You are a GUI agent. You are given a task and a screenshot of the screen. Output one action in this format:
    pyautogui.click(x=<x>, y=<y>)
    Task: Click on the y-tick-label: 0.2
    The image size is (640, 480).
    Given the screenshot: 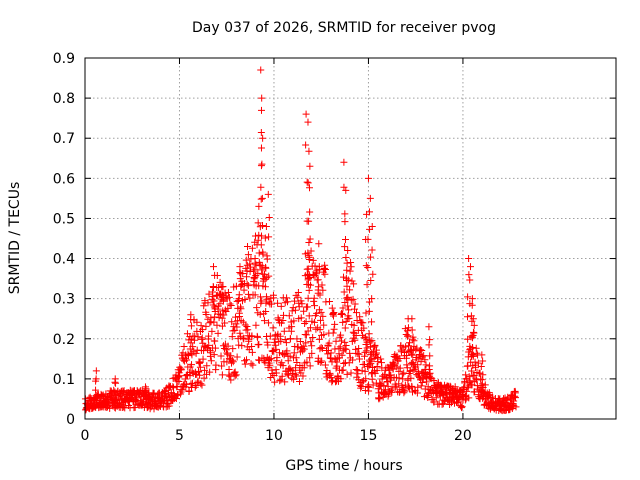 What is the action you would take?
    pyautogui.click(x=64, y=340)
    